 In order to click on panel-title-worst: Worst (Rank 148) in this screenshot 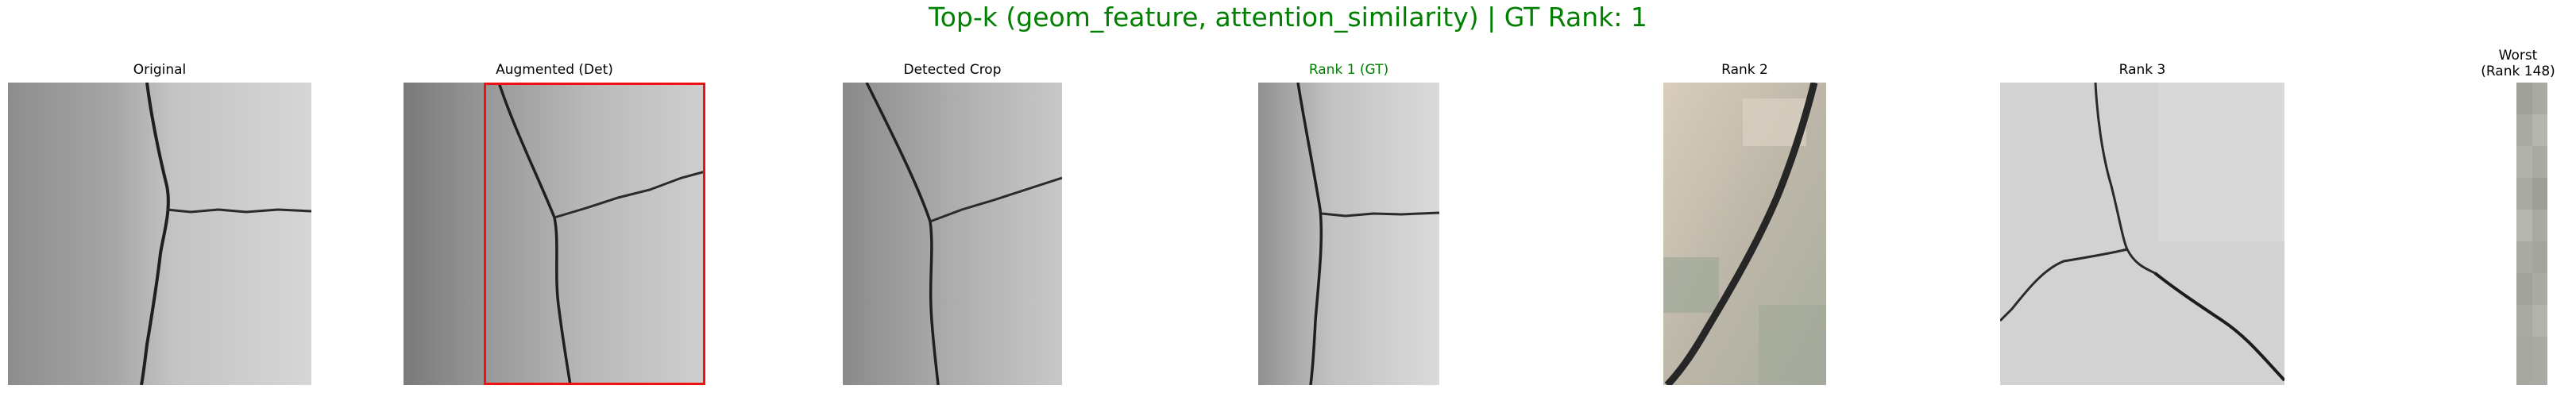, I will do `click(2518, 63)`.